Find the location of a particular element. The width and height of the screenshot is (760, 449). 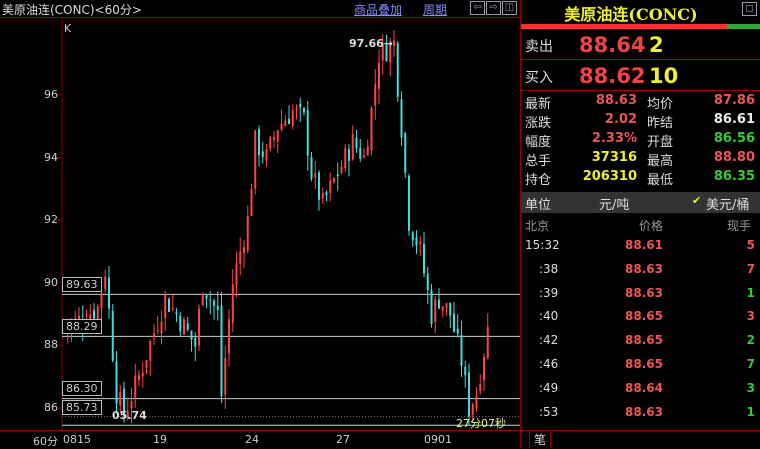

price-box: 89.63 is located at coordinates (82, 284).